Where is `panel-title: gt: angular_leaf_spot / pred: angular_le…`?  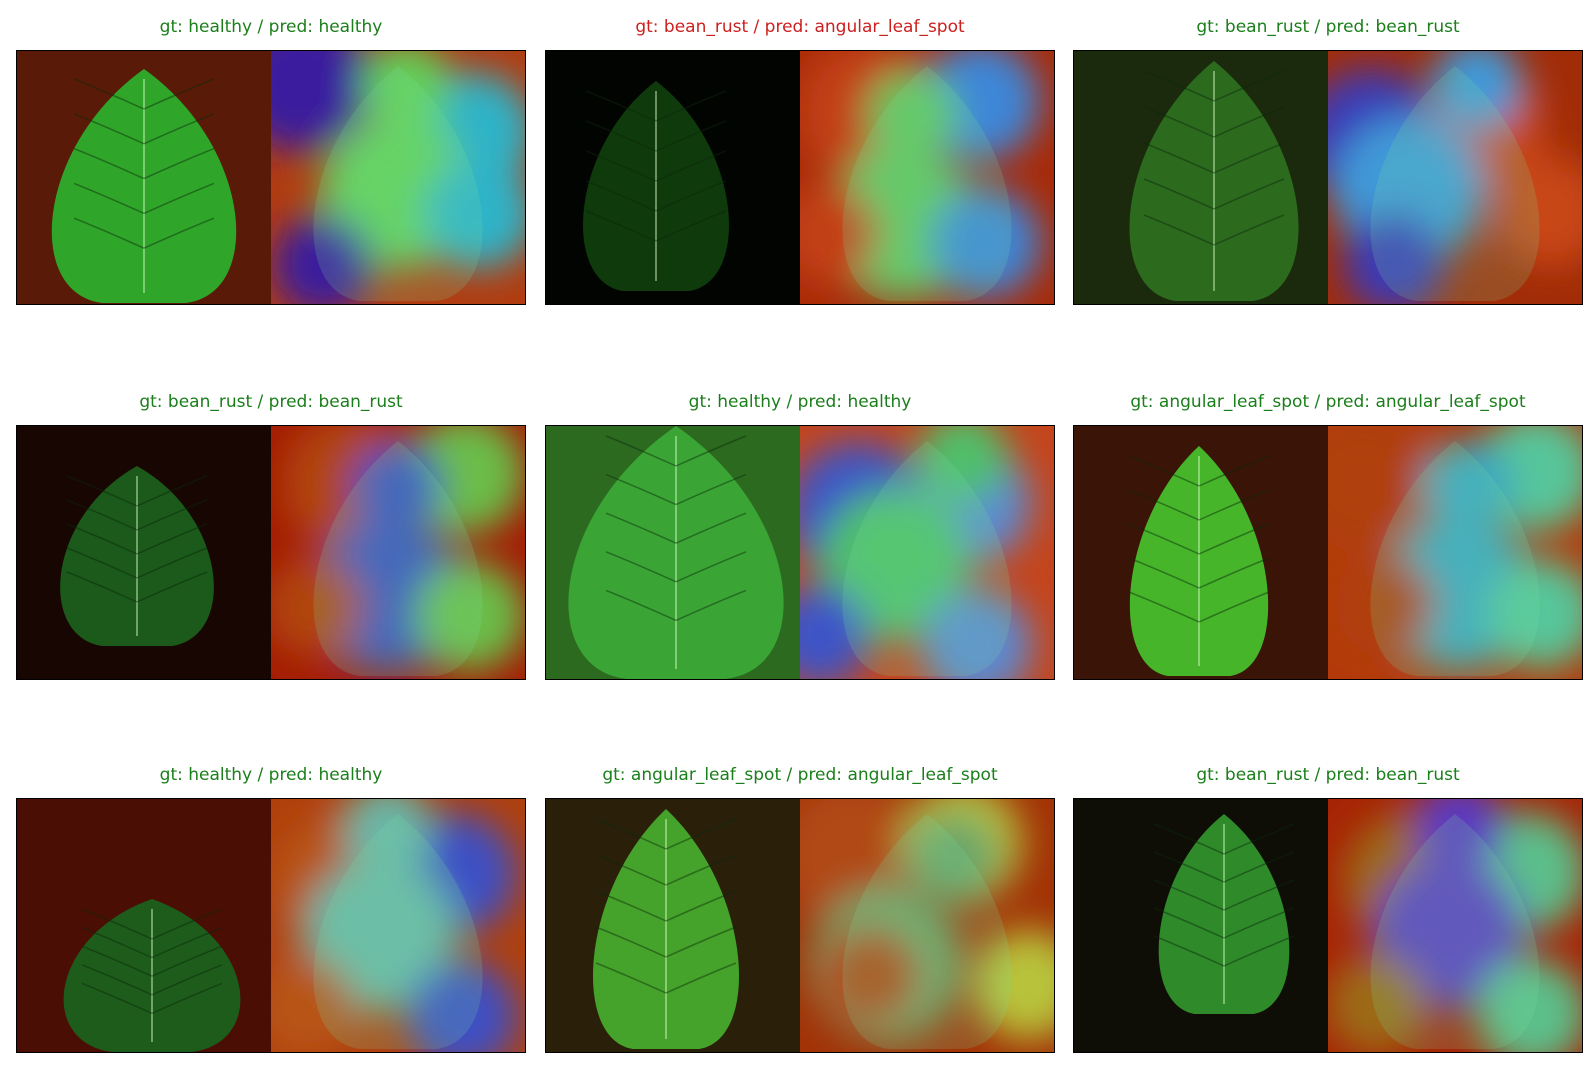
panel-title: gt: angular_leaf_spot / pred: angular_le… is located at coordinates (800, 775).